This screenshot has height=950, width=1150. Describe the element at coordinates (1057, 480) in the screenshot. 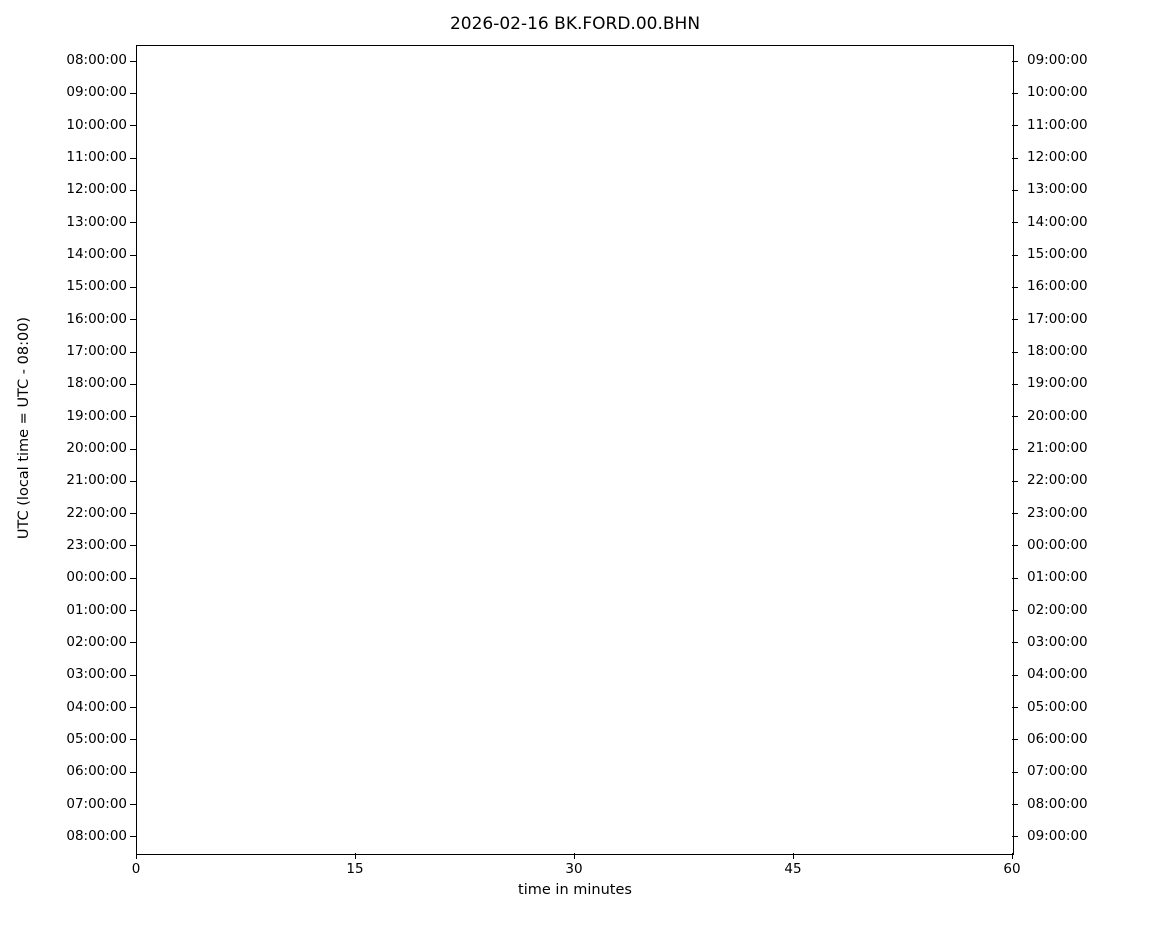

I see `right-axis-tick-label: 22:00:00` at that location.